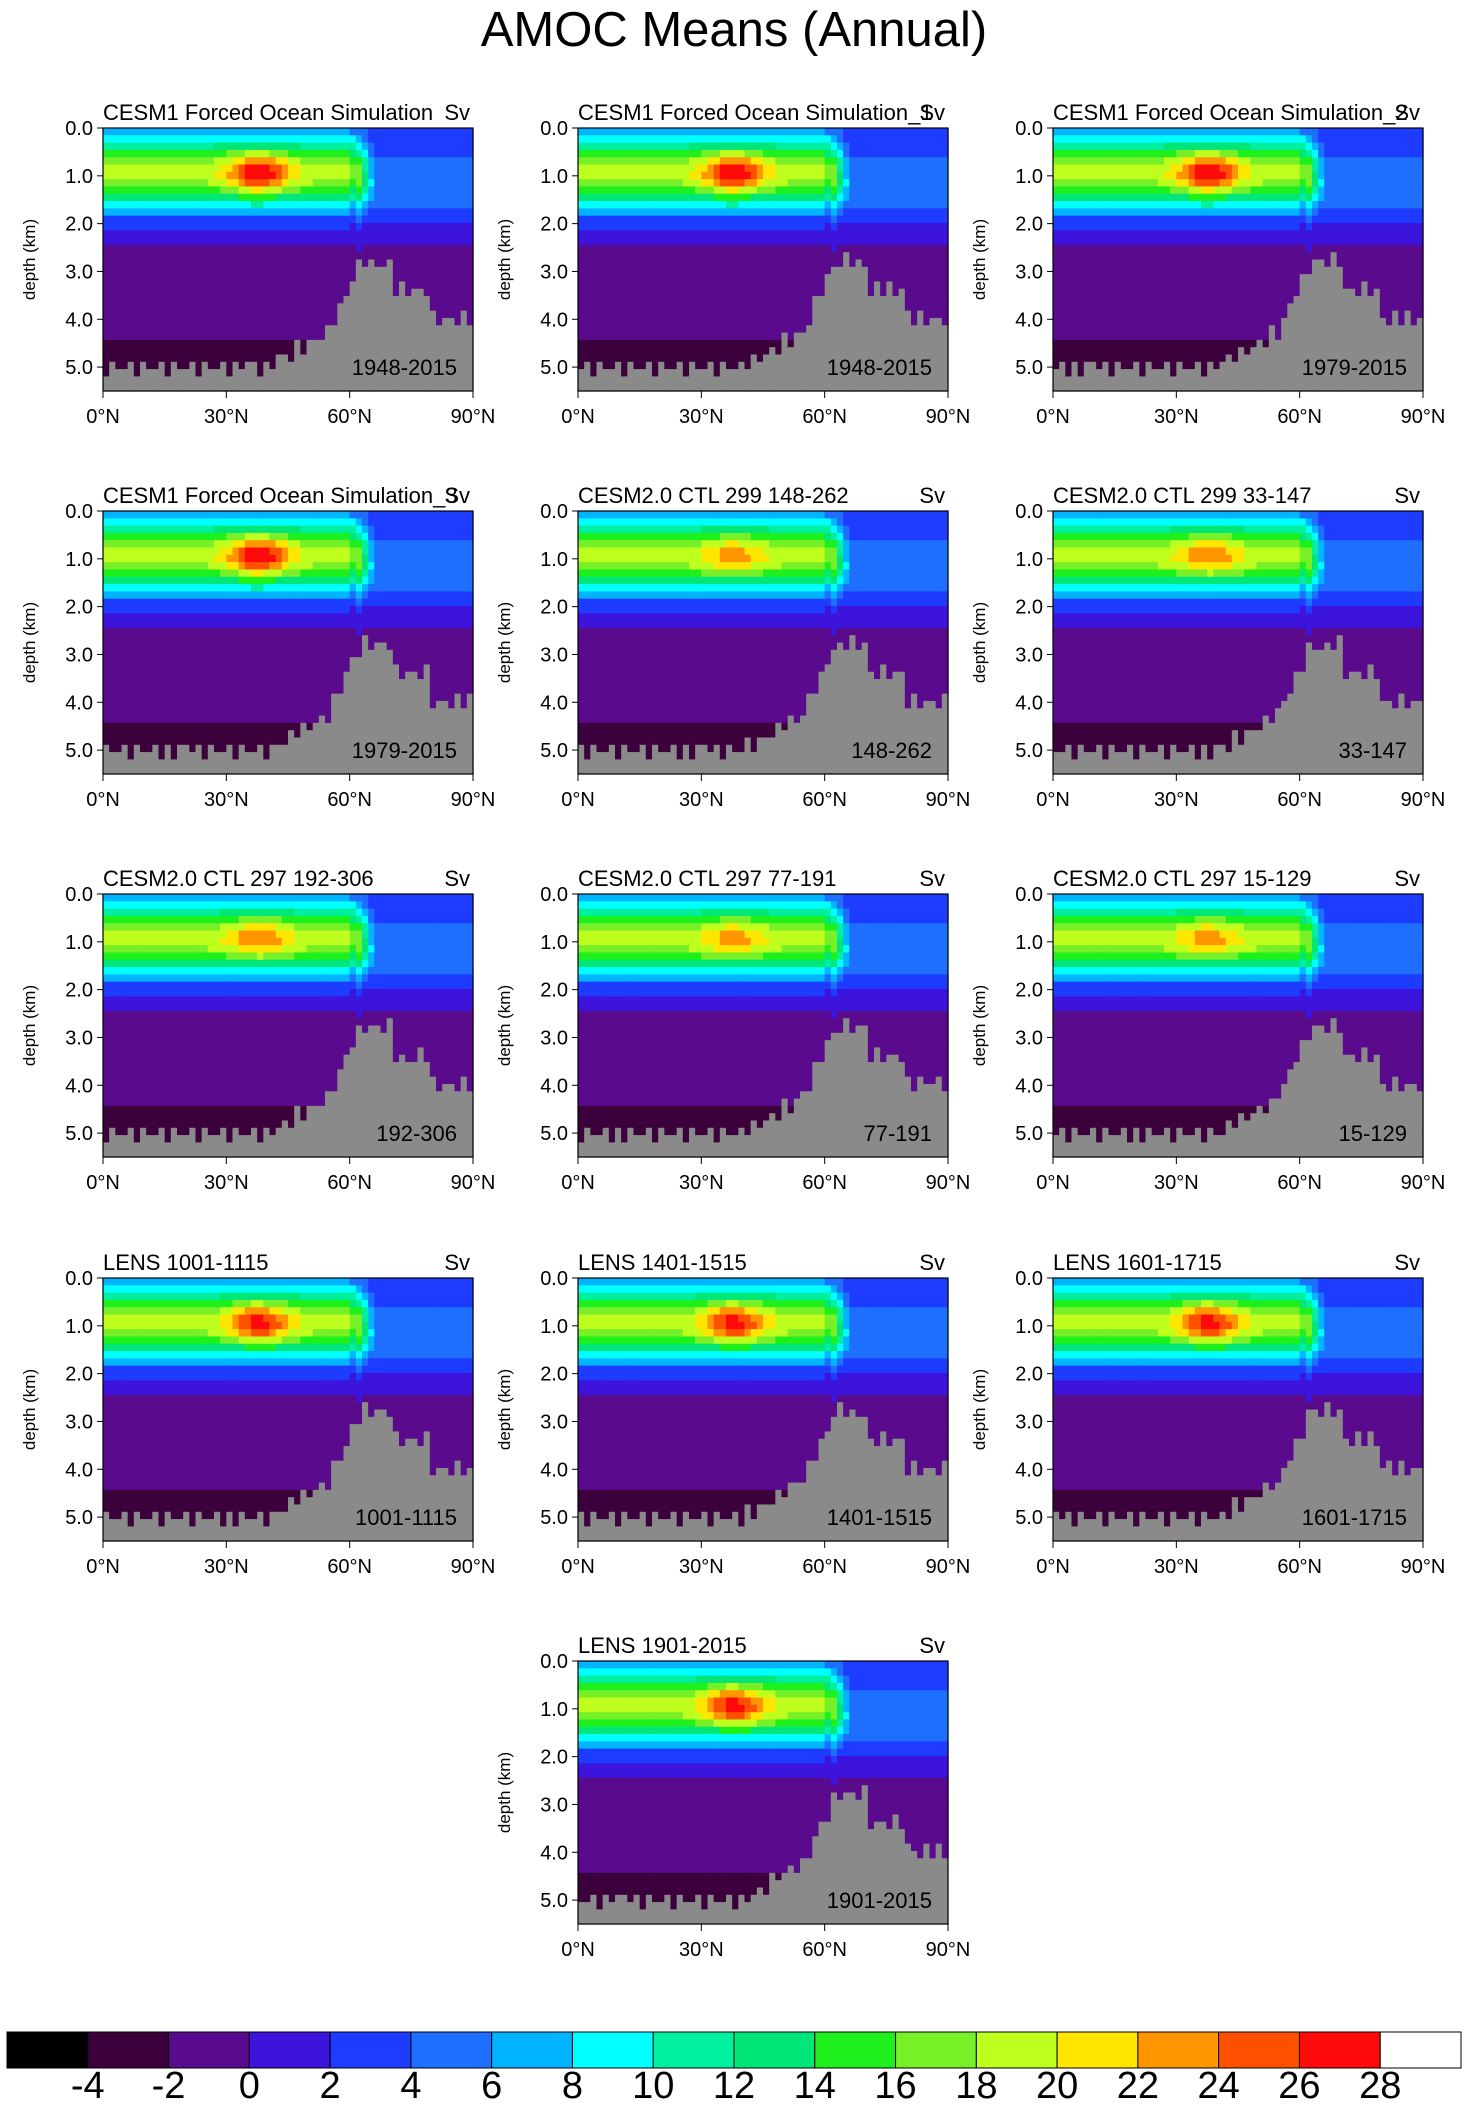 The height and width of the screenshot is (2111, 1468). Describe the element at coordinates (1182, 878) in the screenshot. I see `panel-title: CESM2.0 CTL 297 15-129` at that location.